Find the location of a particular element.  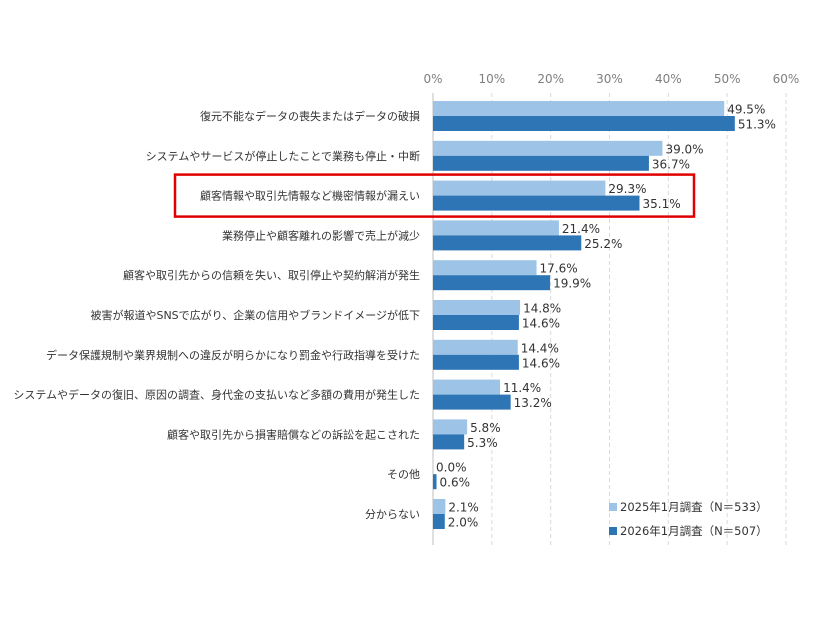

value-label: 36.7% is located at coordinates (671, 164).